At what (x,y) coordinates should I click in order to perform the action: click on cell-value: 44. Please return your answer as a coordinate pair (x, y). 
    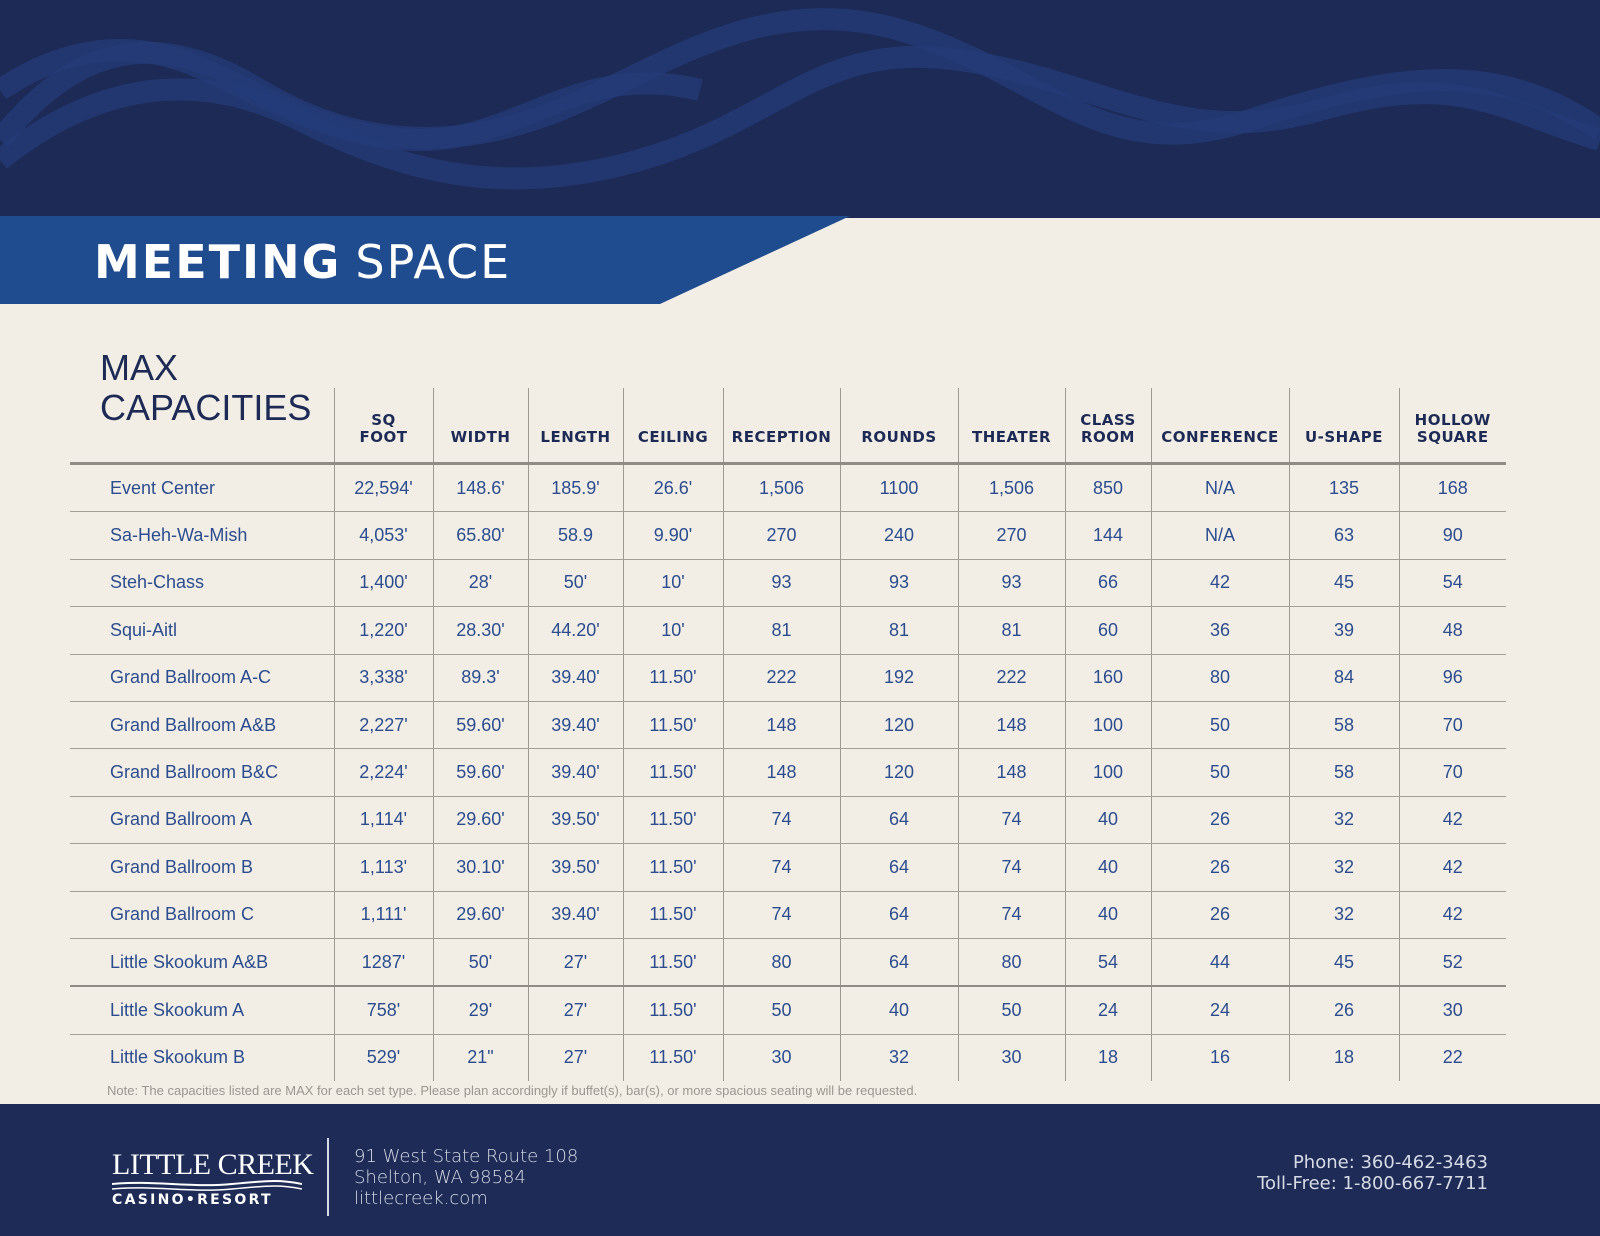
    Looking at the image, I should click on (1219, 963).